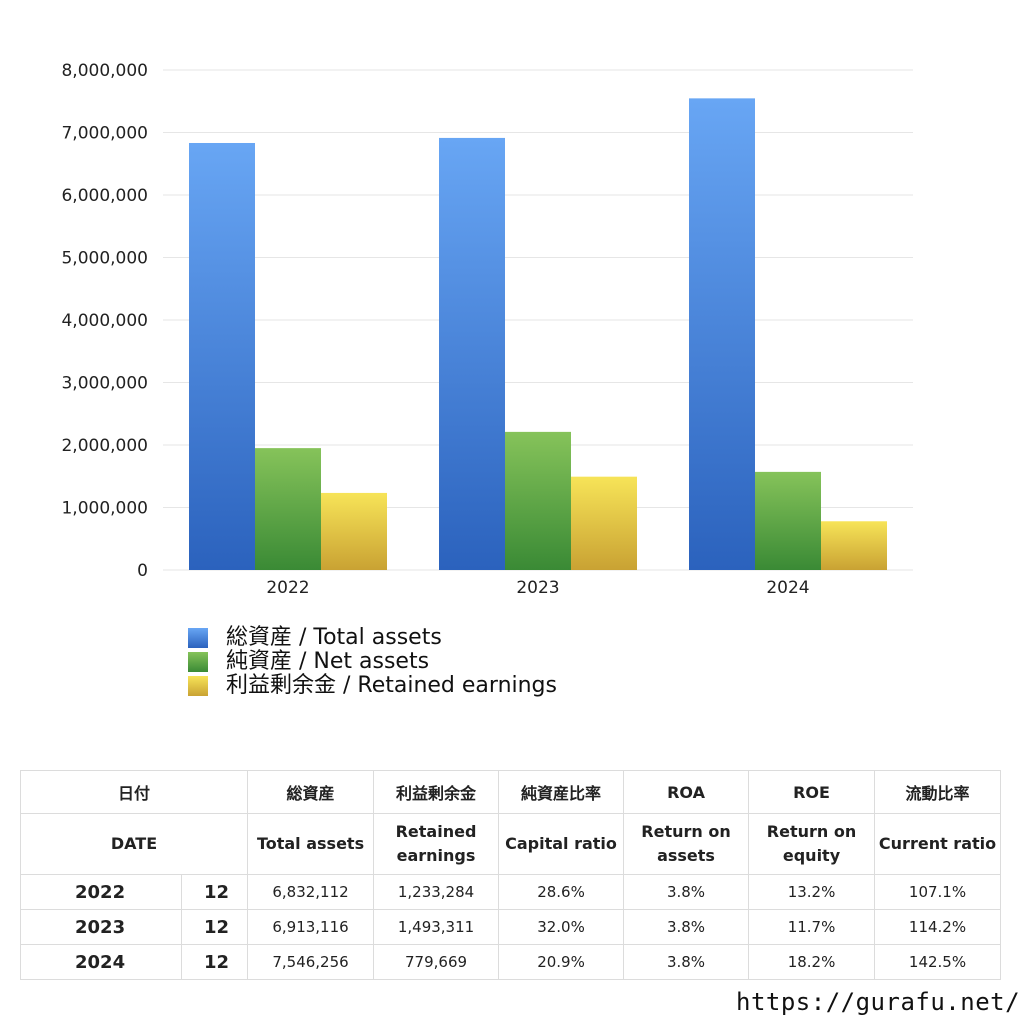 Image resolution: width=1024 pixels, height=1024 pixels. Describe the element at coordinates (134, 844) in the screenshot. I see `header-date-en: DATE` at that location.